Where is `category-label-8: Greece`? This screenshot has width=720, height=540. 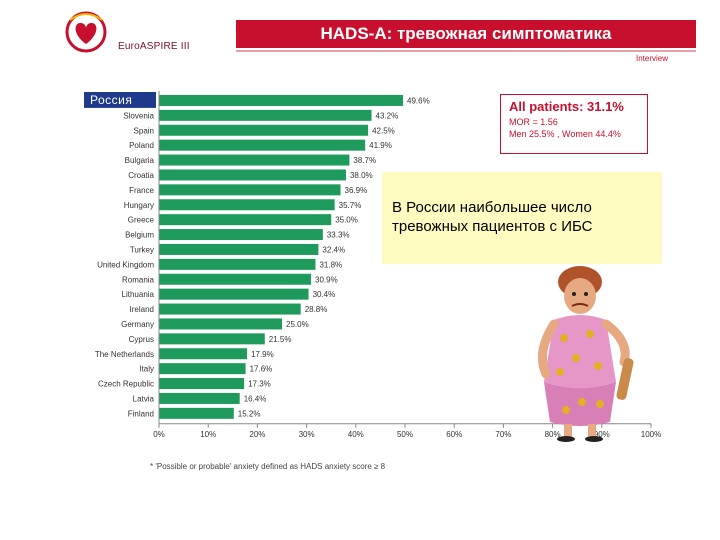
category-label-8: Greece is located at coordinates (141, 220).